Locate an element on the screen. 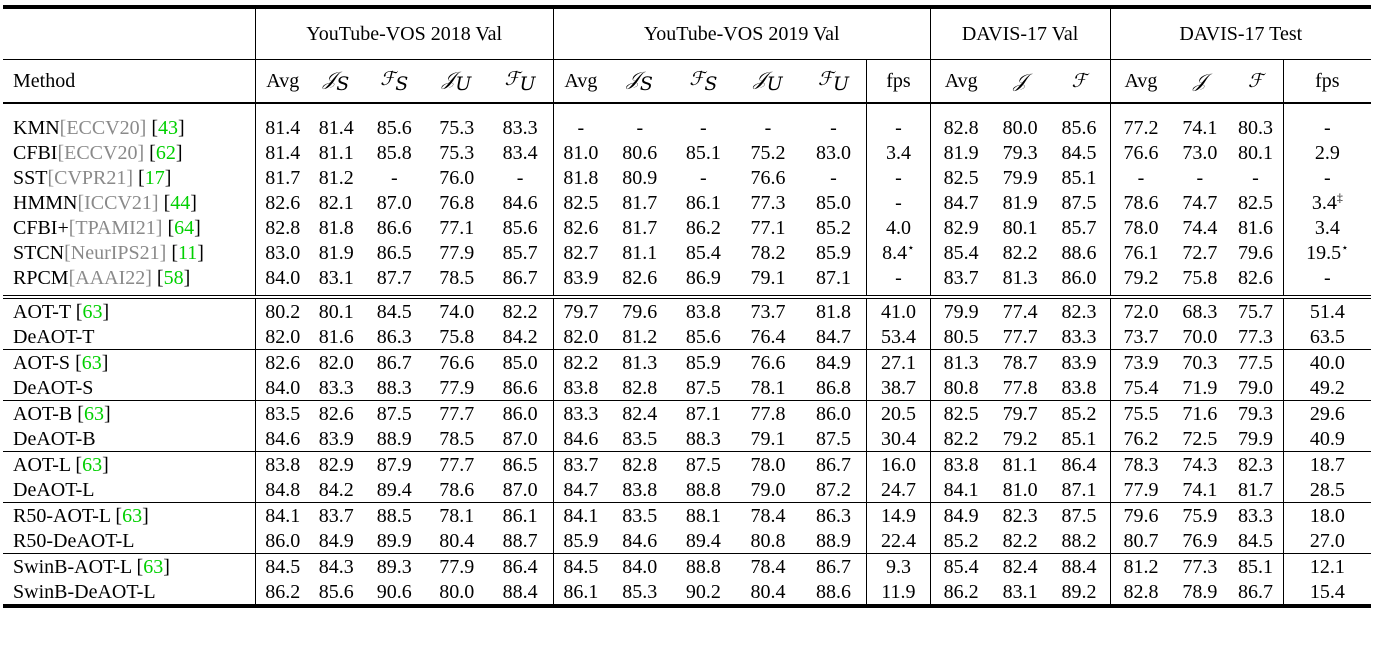 This screenshot has width=1376, height=672. citation-link: [64] is located at coordinates (184, 227).